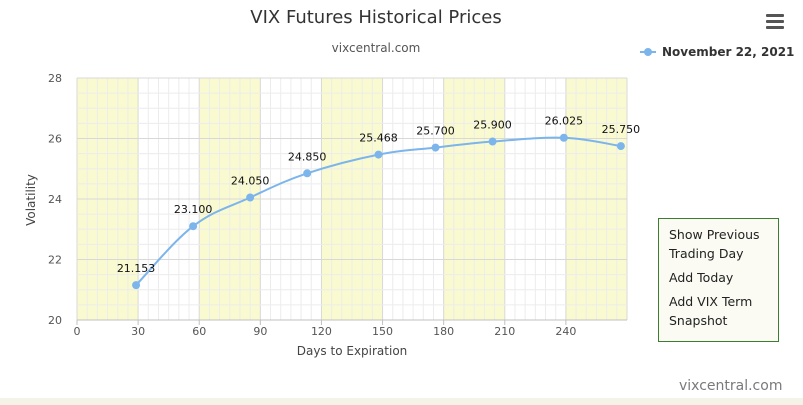 This screenshot has width=803, height=405. I want to click on data-label: 25.468, so click(378, 138).